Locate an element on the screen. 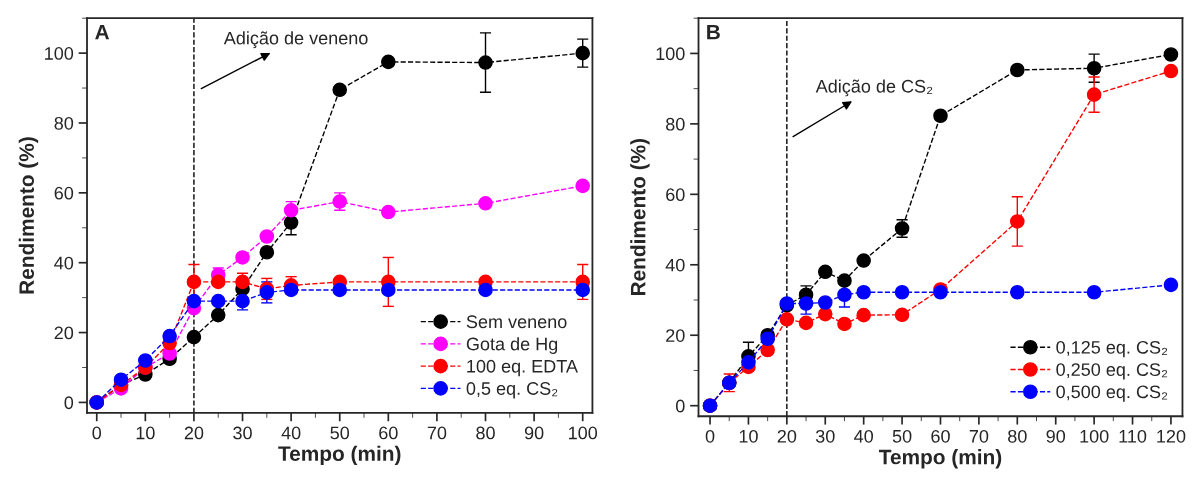  legend-label: 100 eq. EDTA is located at coordinates (522, 368).